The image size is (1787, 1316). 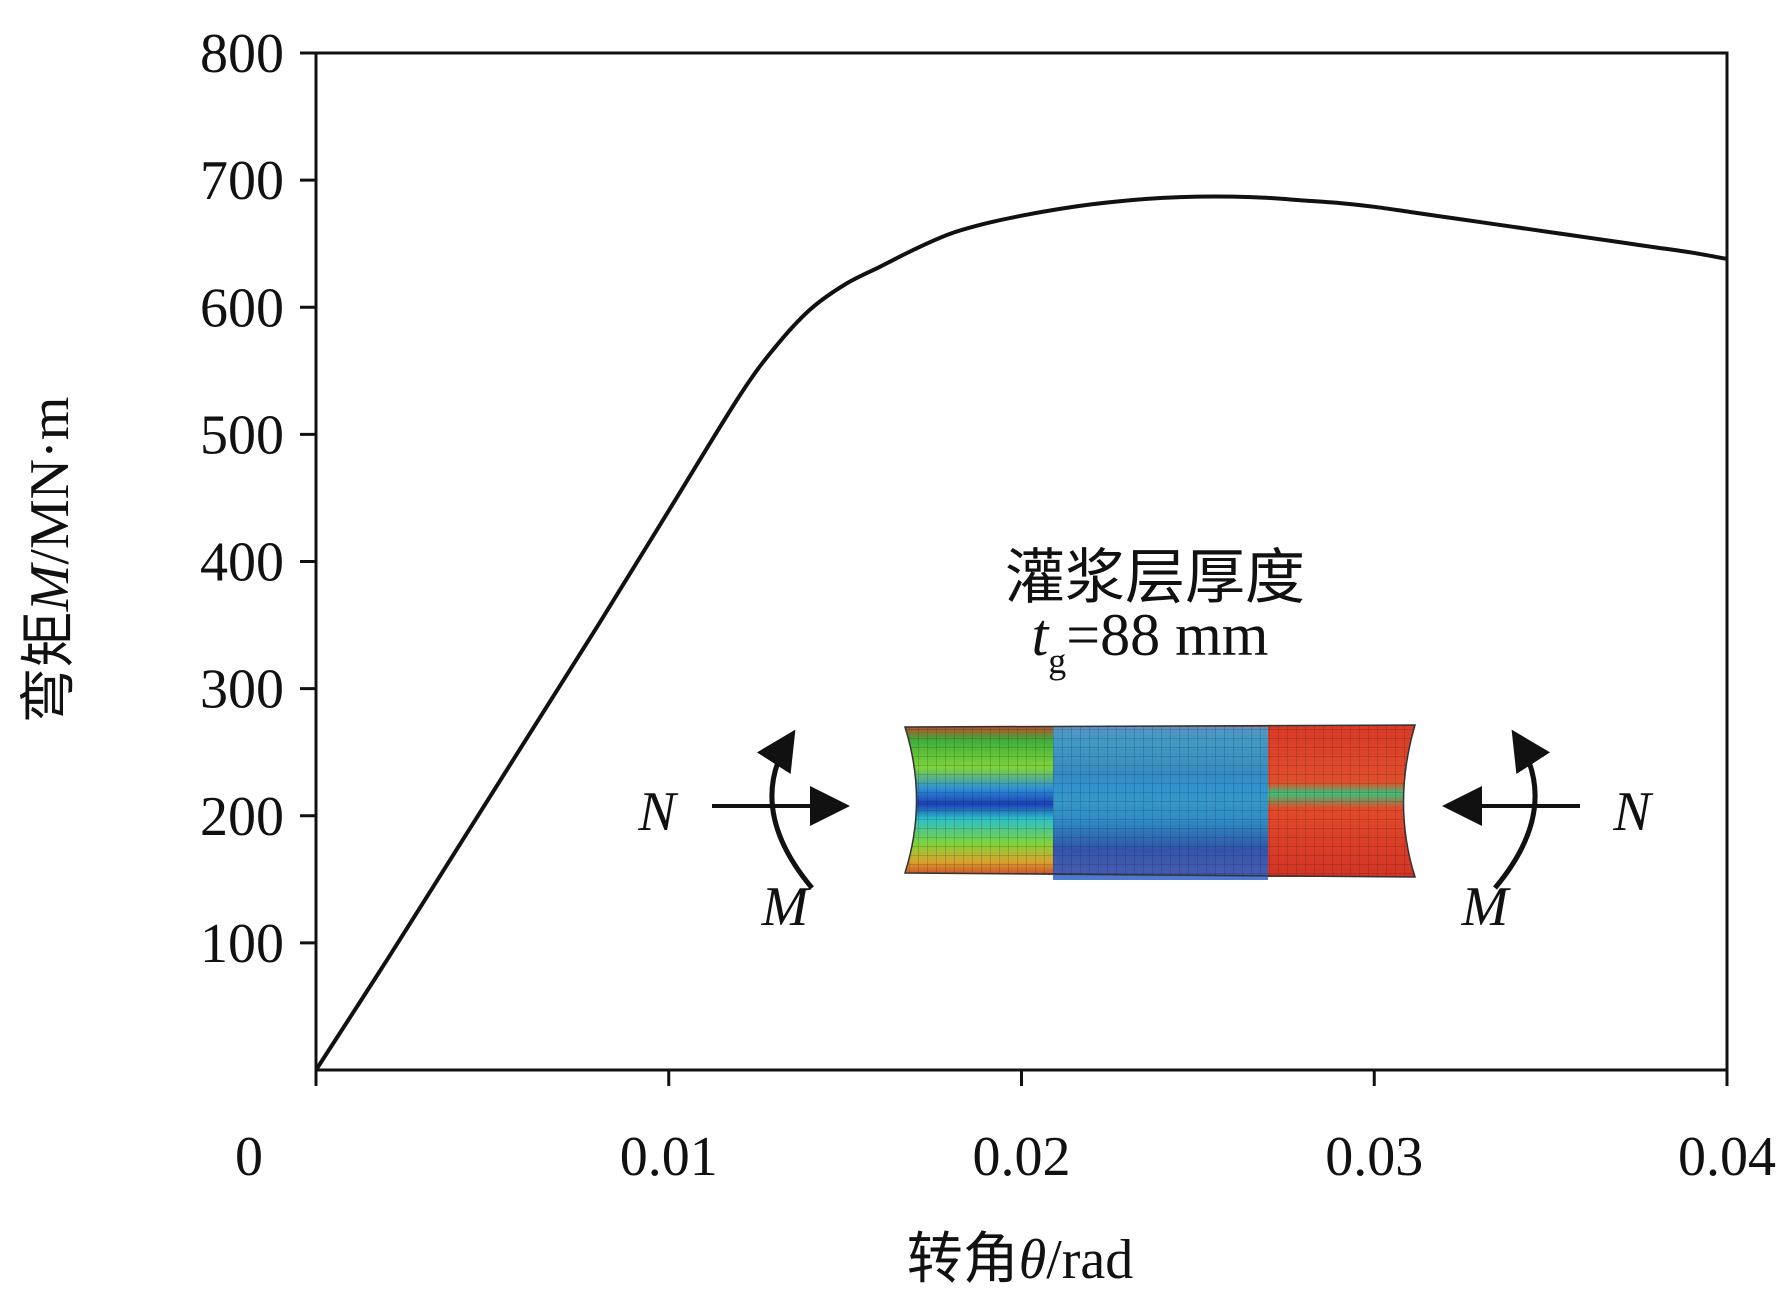 I want to click on y-tick-label: 700, so click(x=242, y=181).